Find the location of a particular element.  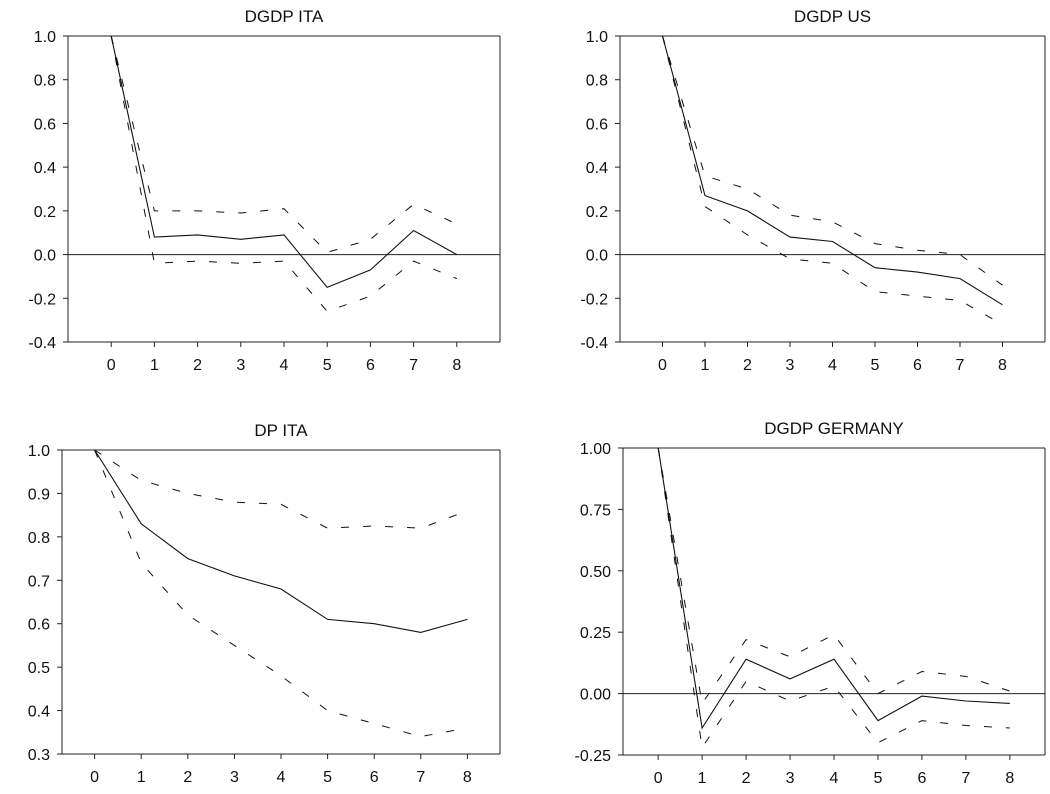

y-tick-label: 0.75 is located at coordinates (595, 510).